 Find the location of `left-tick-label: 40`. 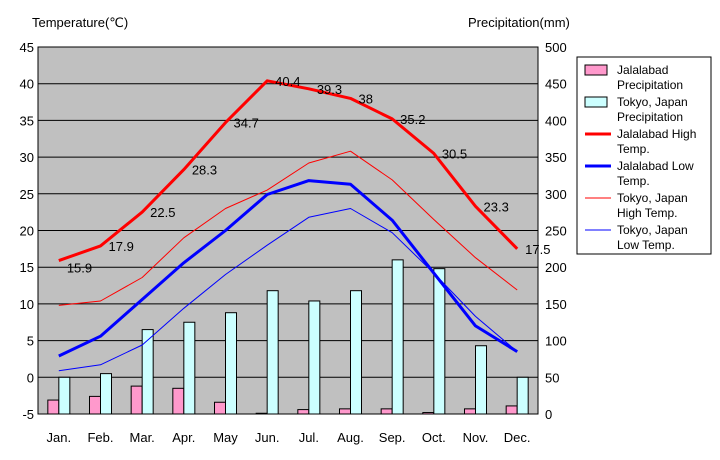

left-tick-label: 40 is located at coordinates (27, 84).